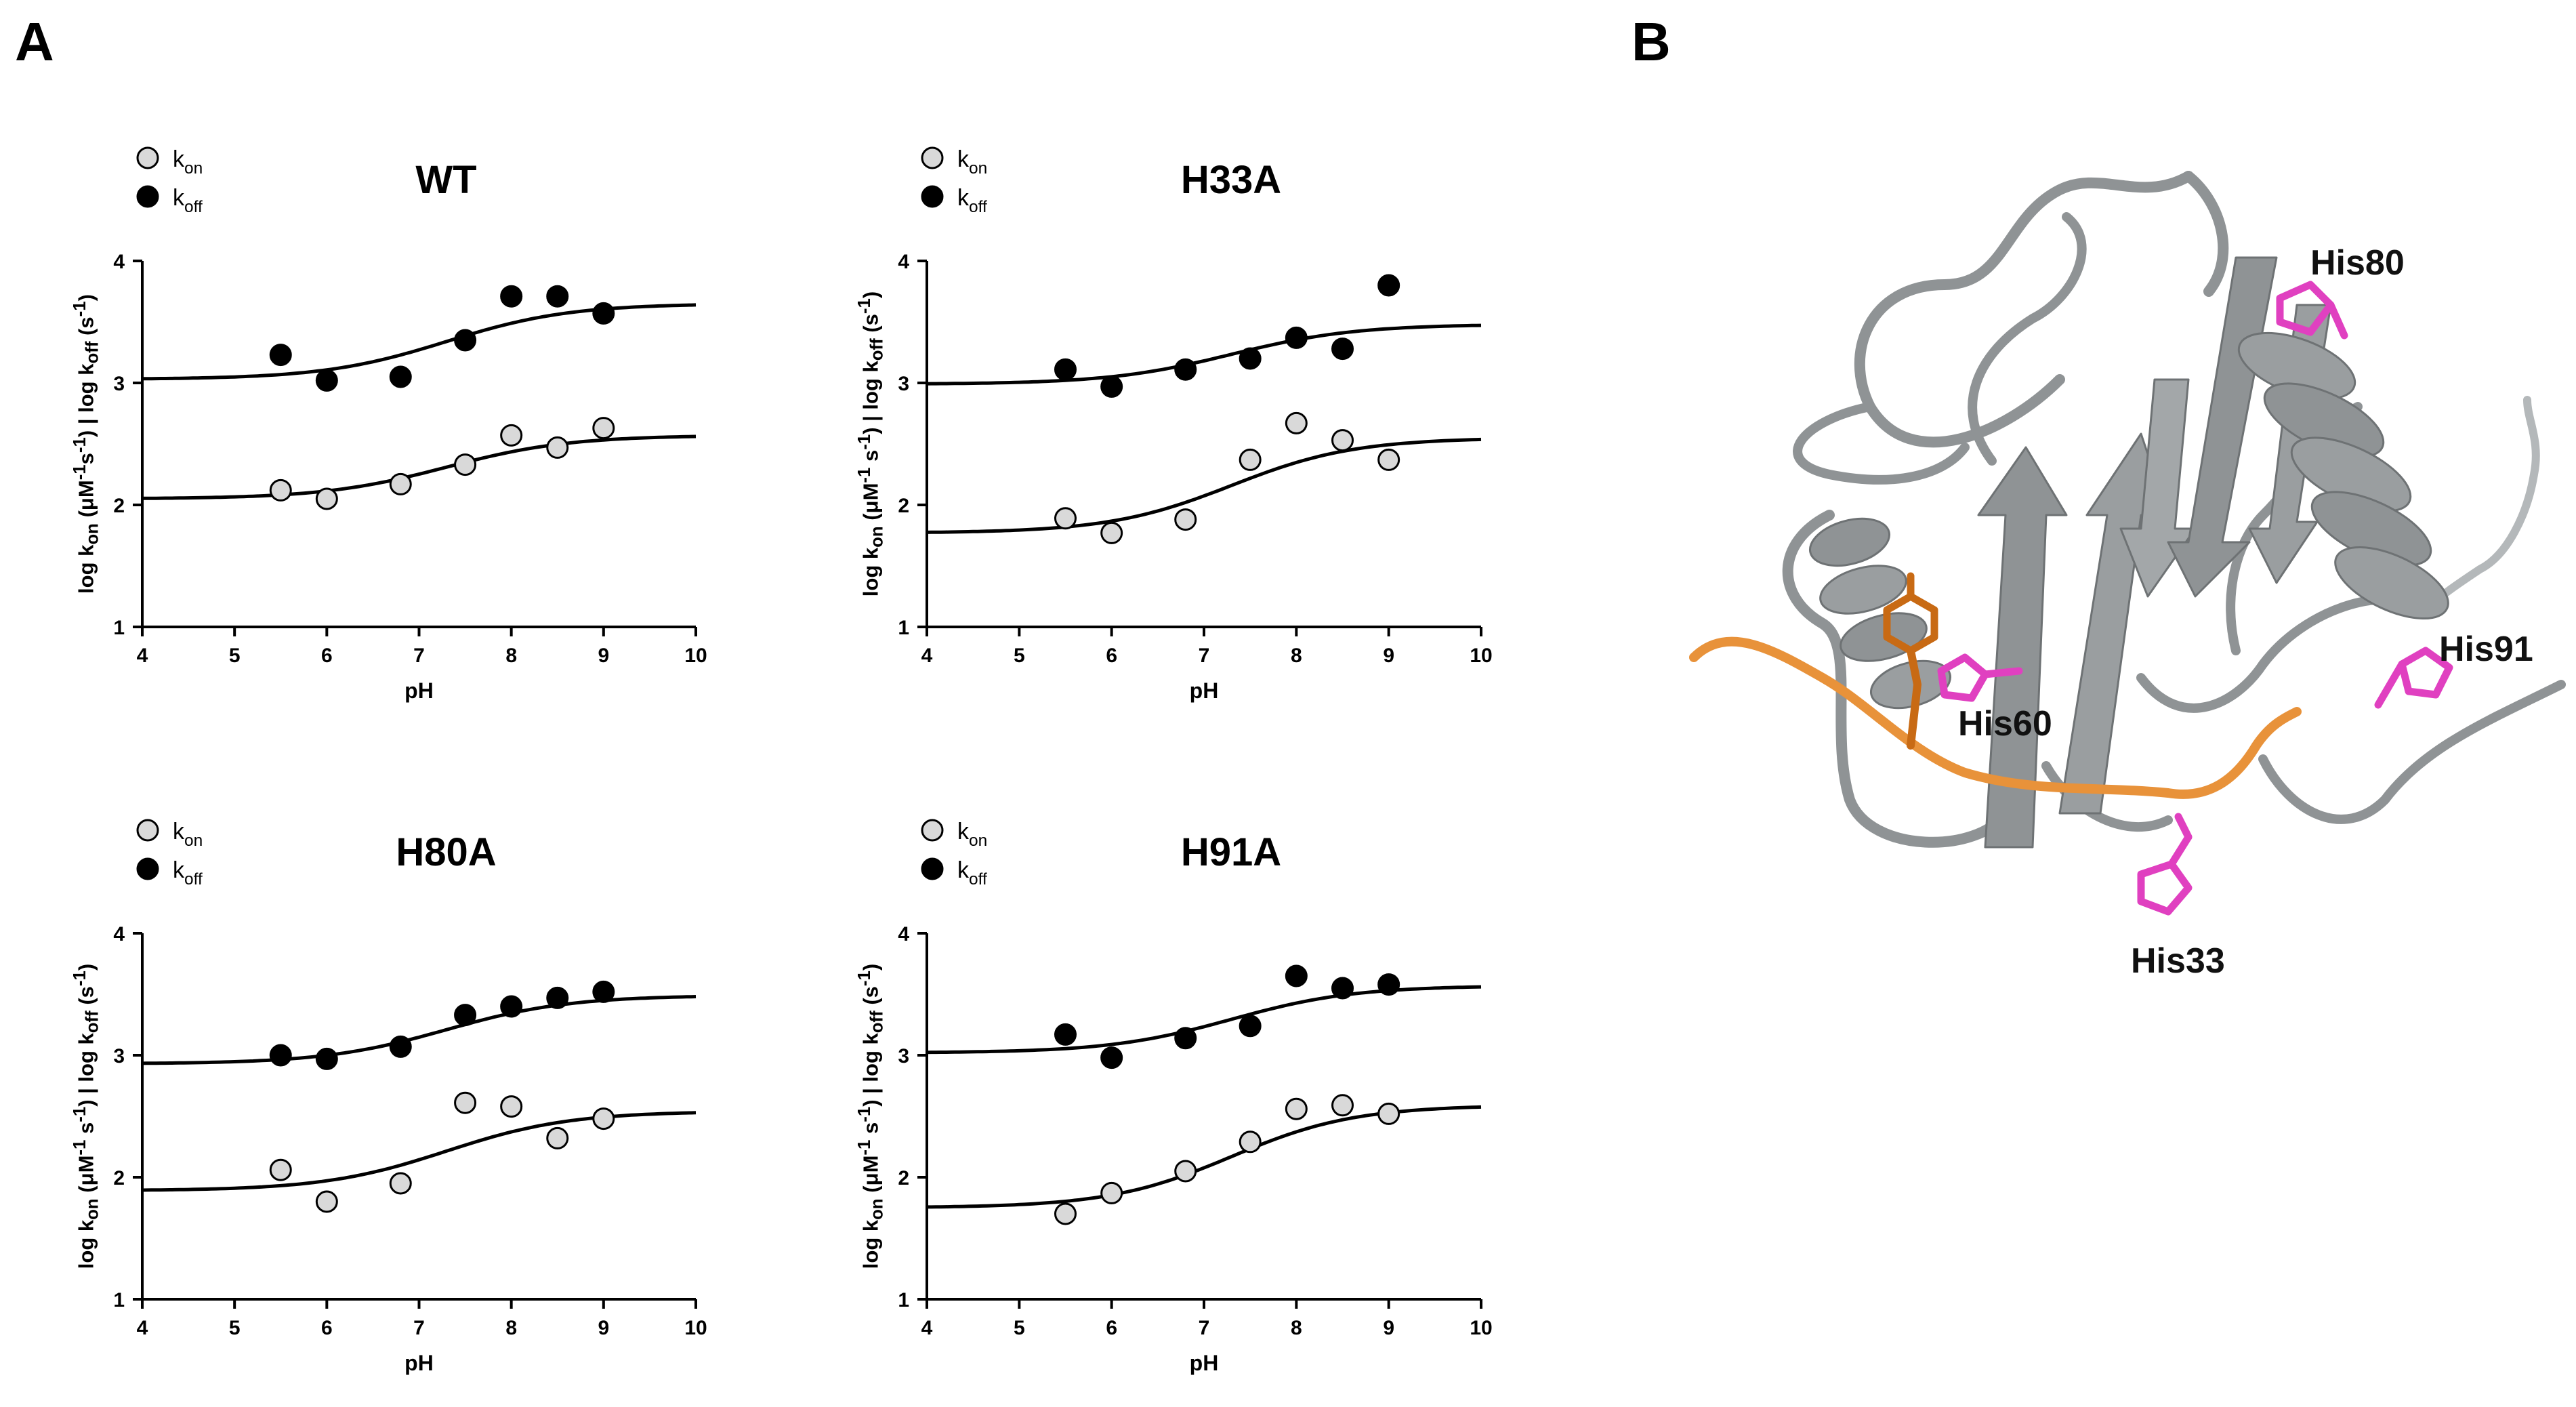 This screenshot has width=2576, height=1407. I want to click on x-tick-label: 4, so click(142, 1328).